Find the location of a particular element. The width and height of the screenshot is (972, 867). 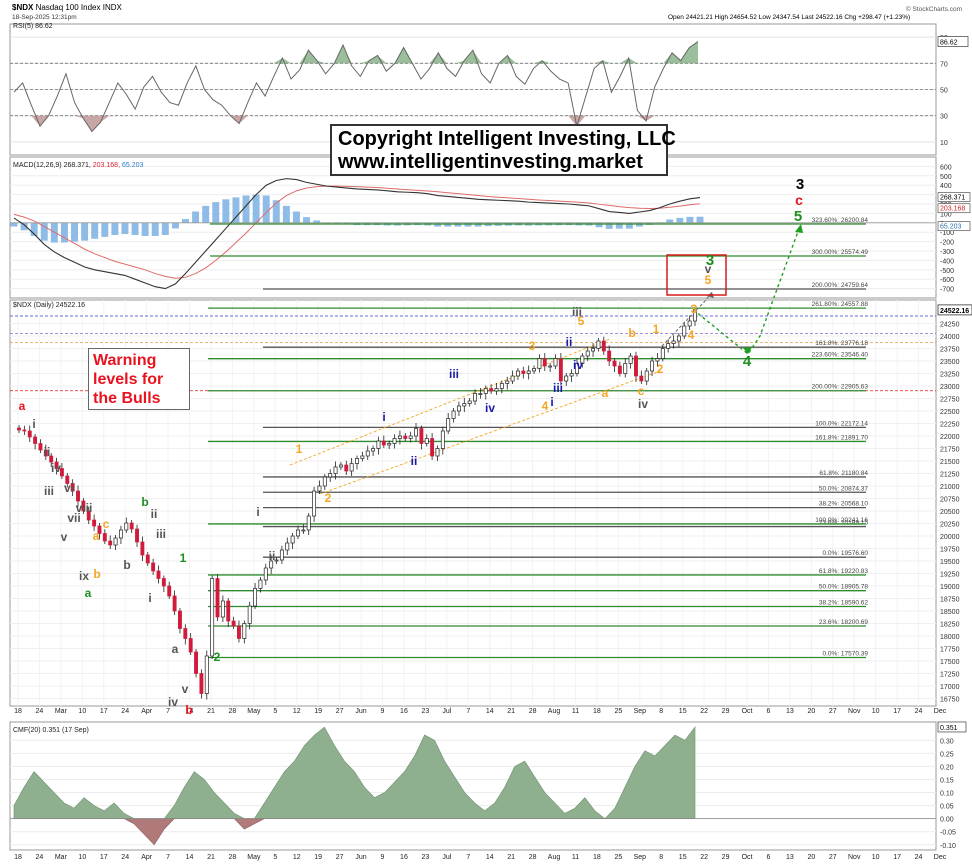

price-x-tick-label: 5 is located at coordinates (275, 711).